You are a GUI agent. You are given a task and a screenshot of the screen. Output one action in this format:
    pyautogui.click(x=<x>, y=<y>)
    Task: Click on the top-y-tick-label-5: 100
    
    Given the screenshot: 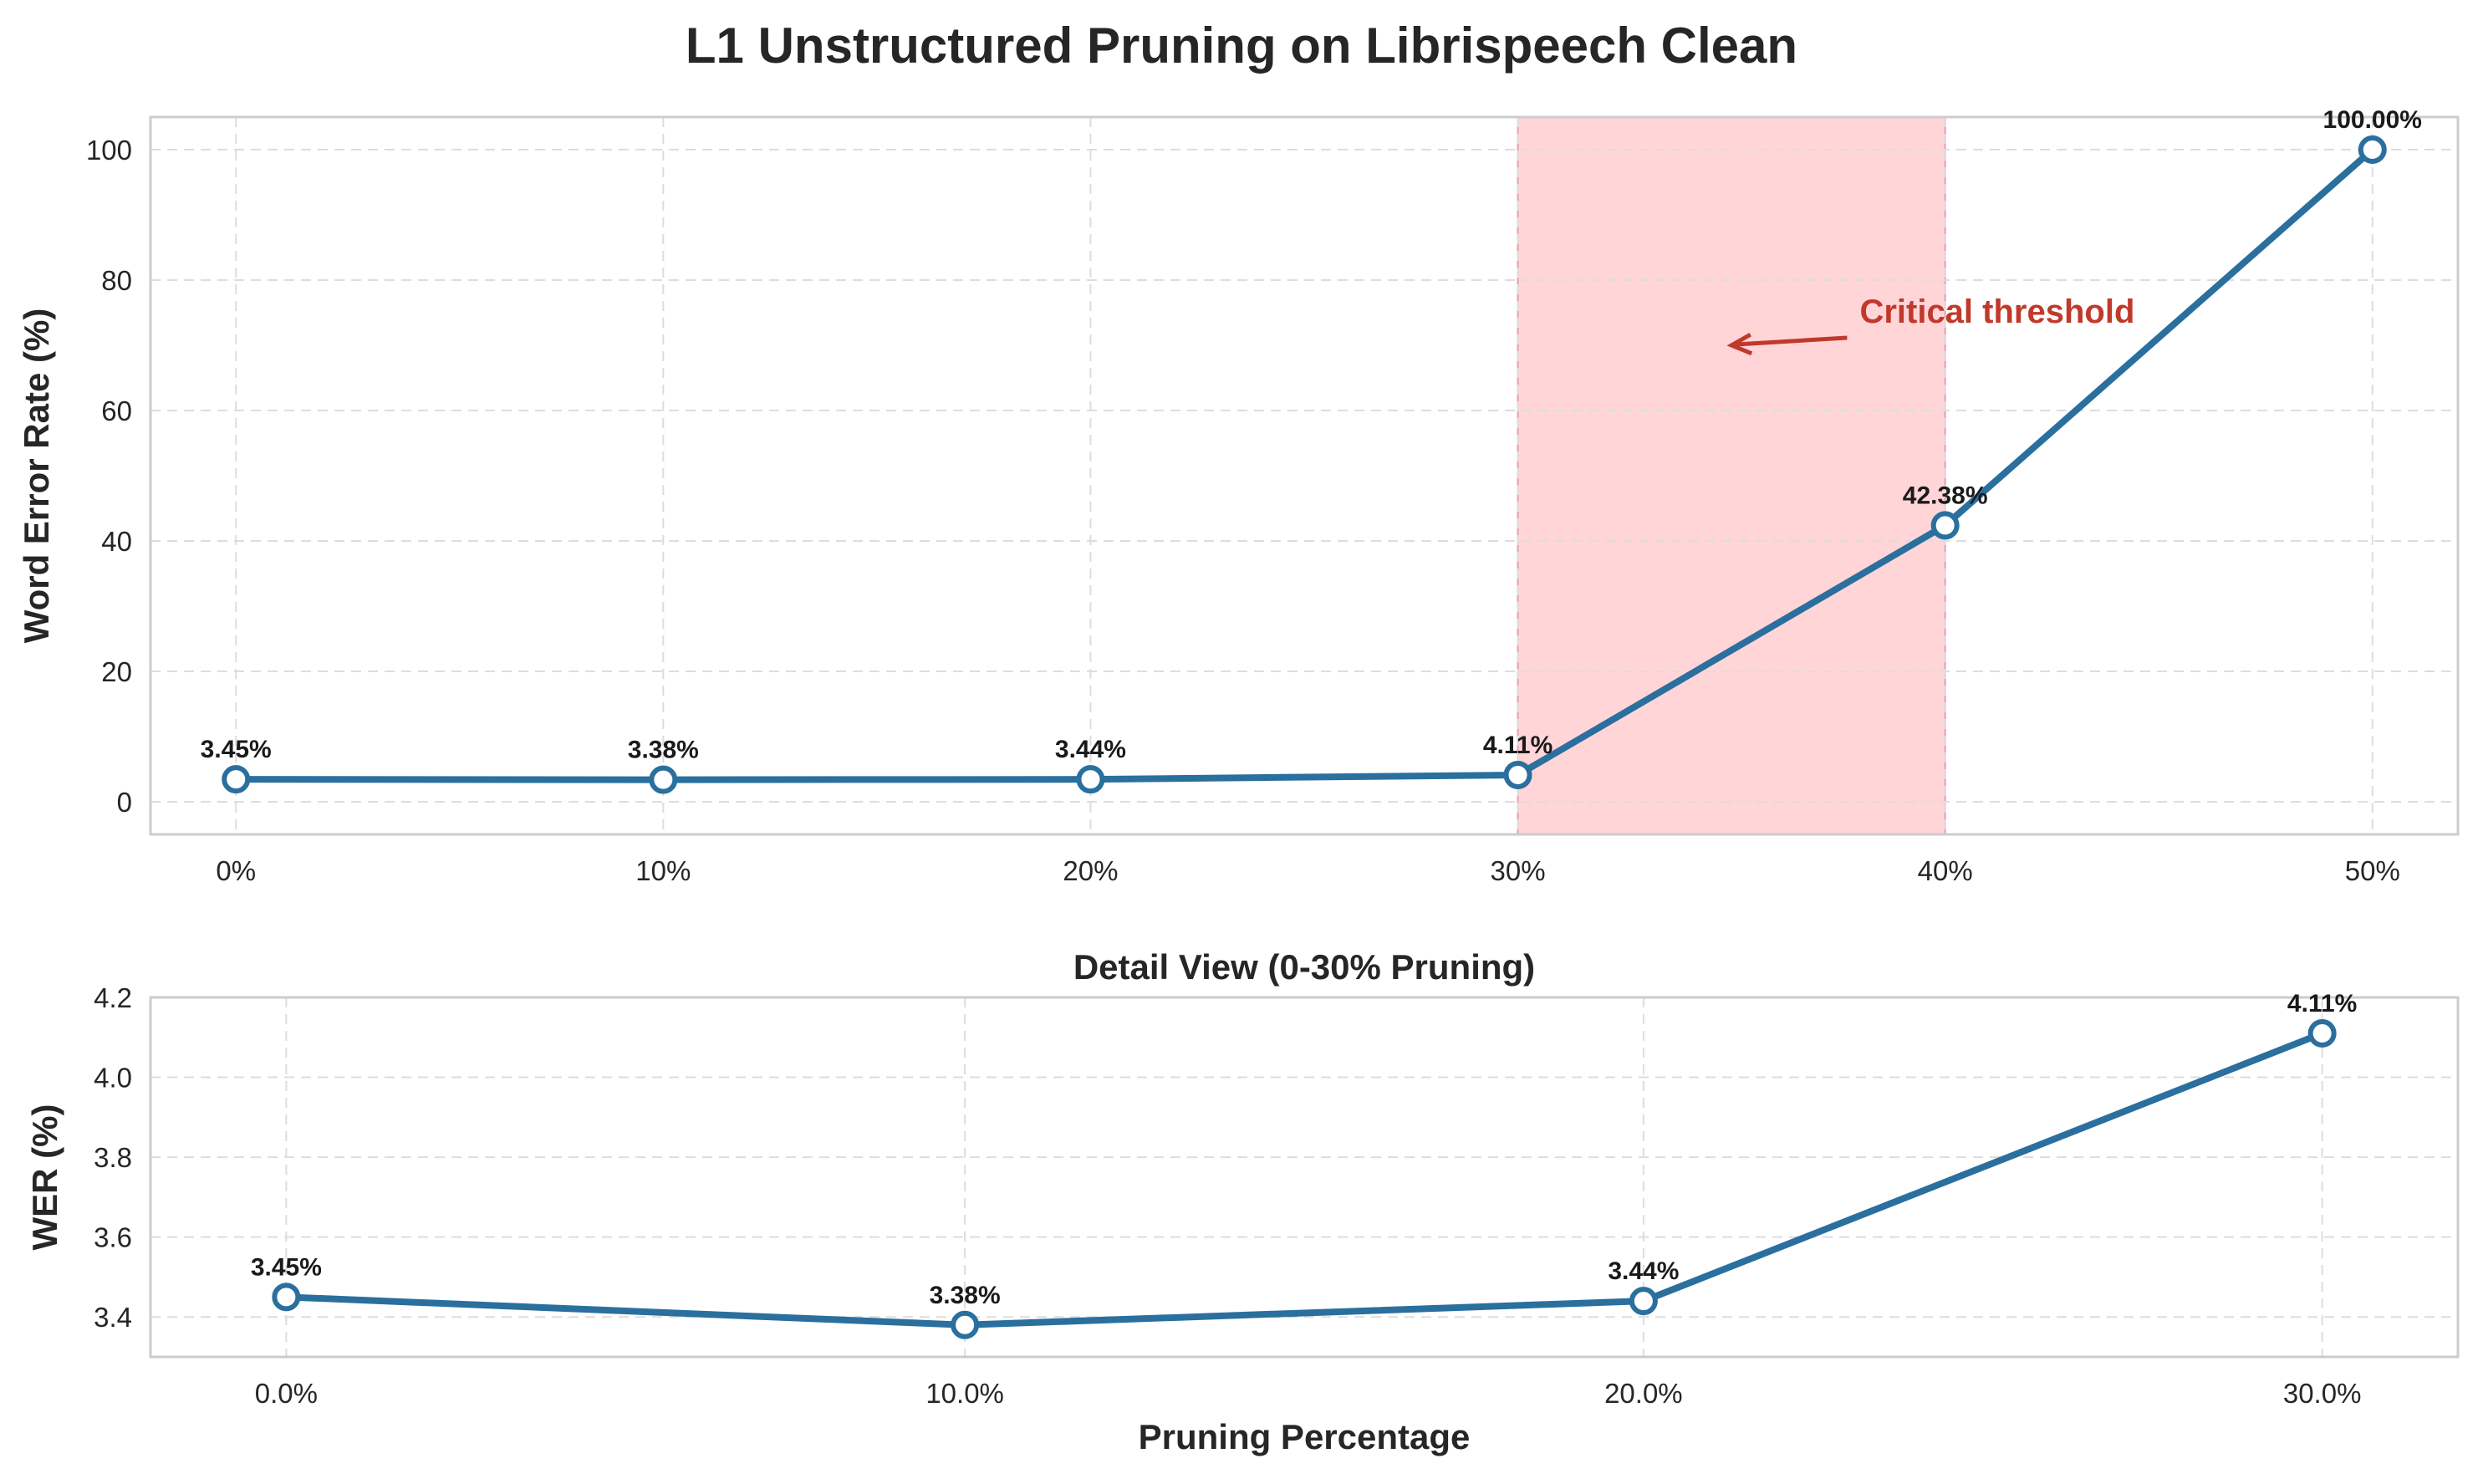 What is the action you would take?
    pyautogui.click(x=109, y=150)
    